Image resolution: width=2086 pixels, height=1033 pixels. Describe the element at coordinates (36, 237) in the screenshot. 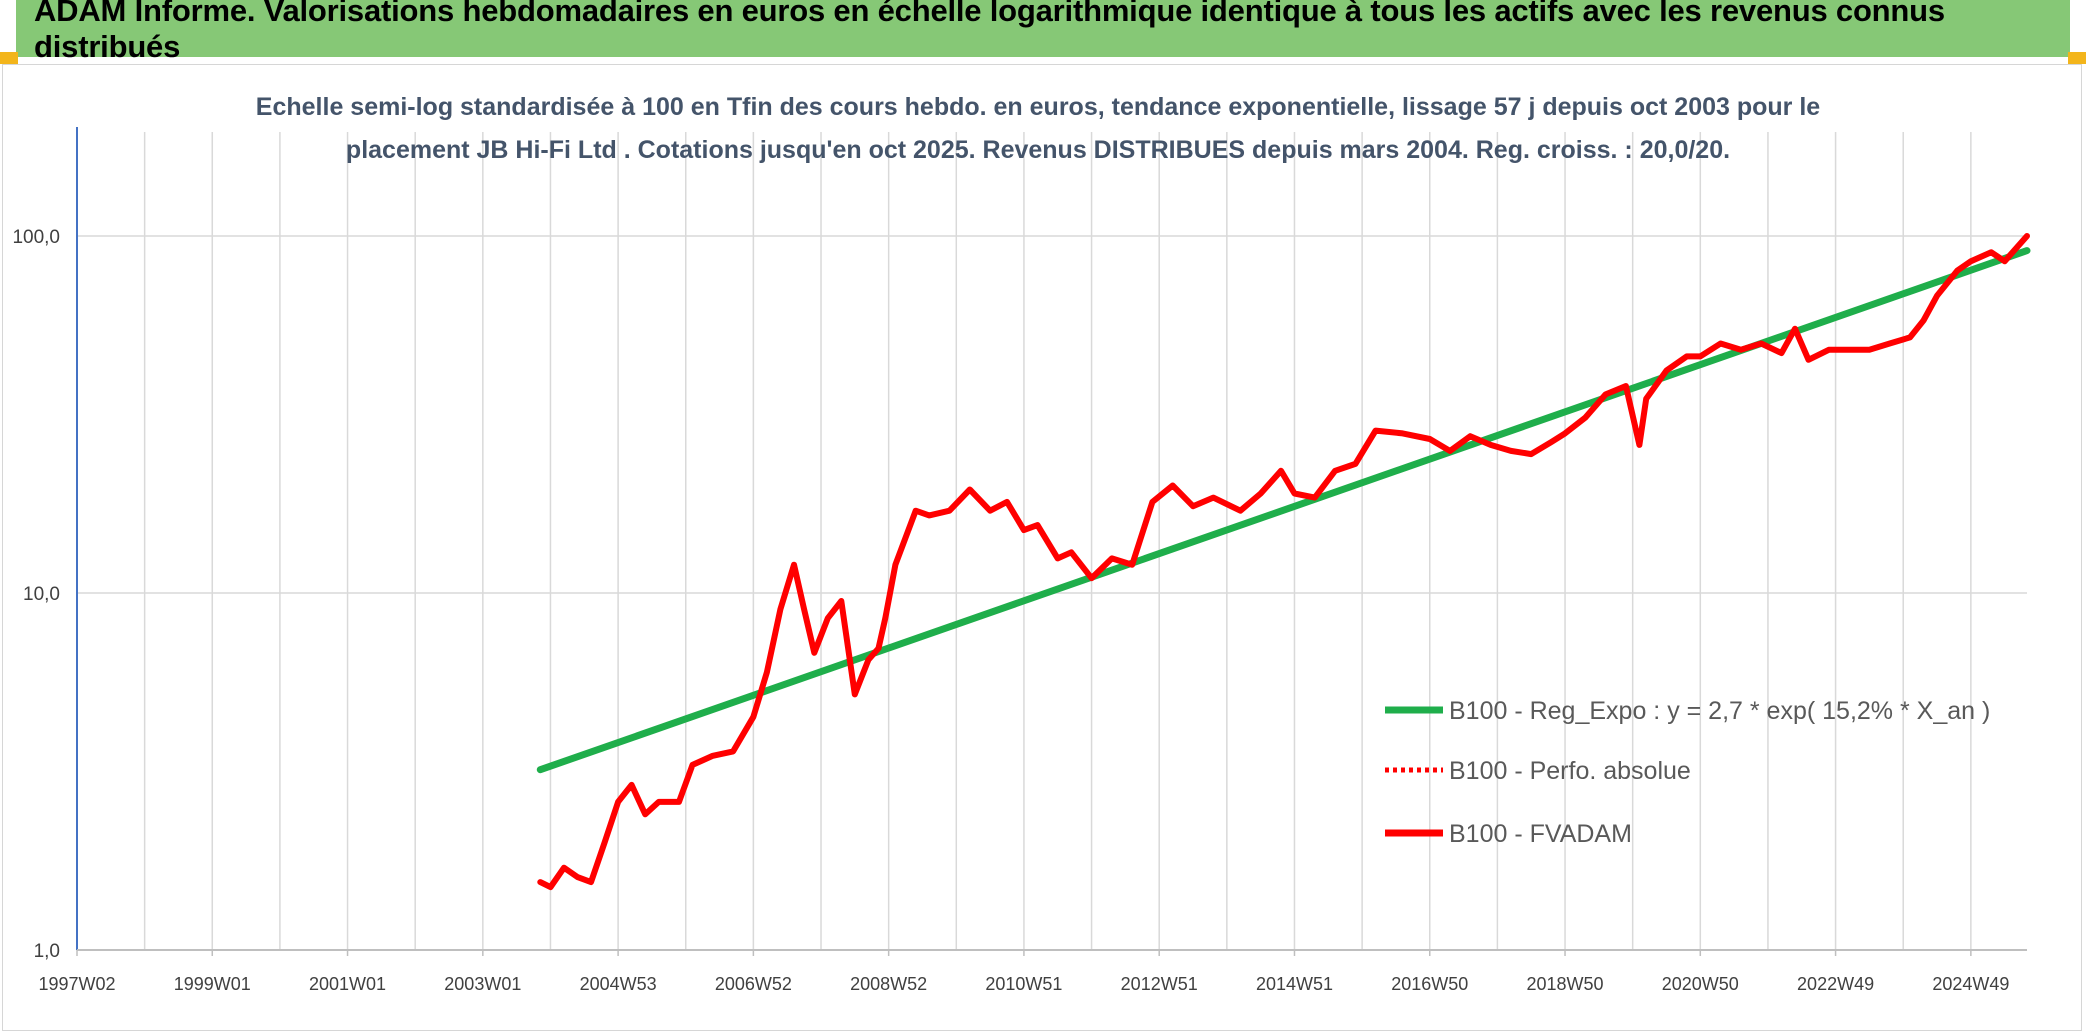

I see `y-tick-label: 100,0` at that location.